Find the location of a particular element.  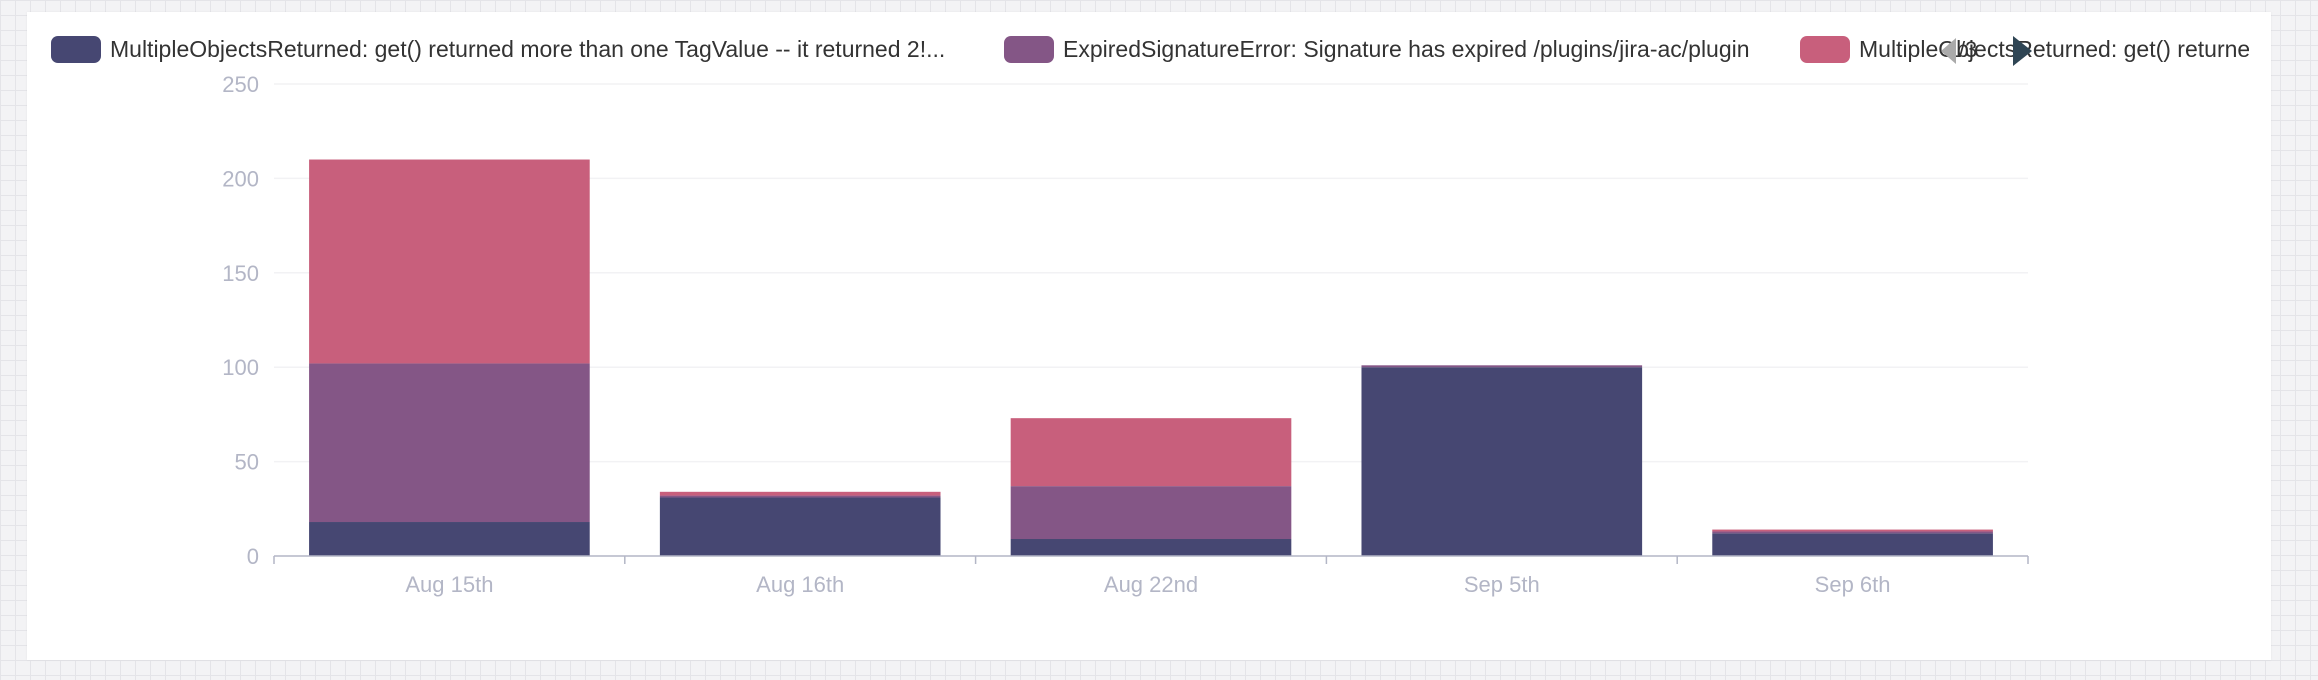

y-tick-label: 250 is located at coordinates (240, 84).